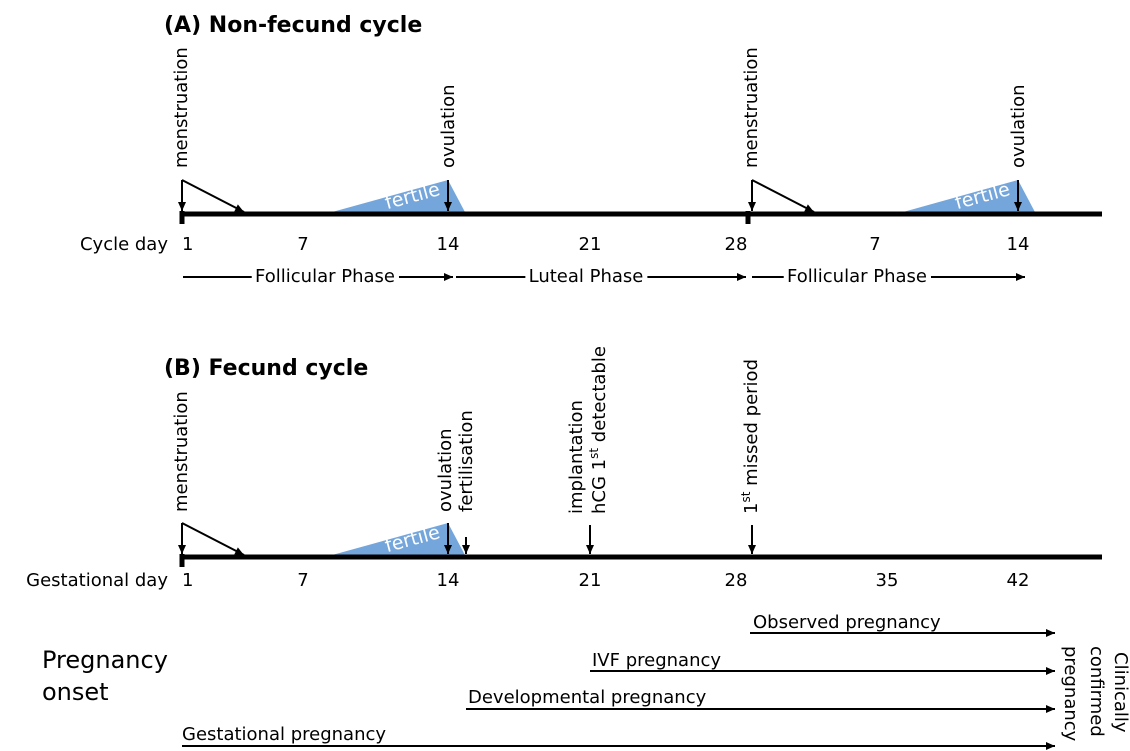 This screenshot has height=751, width=1130. I want to click on axis-label: Cycle day, so click(124, 244).